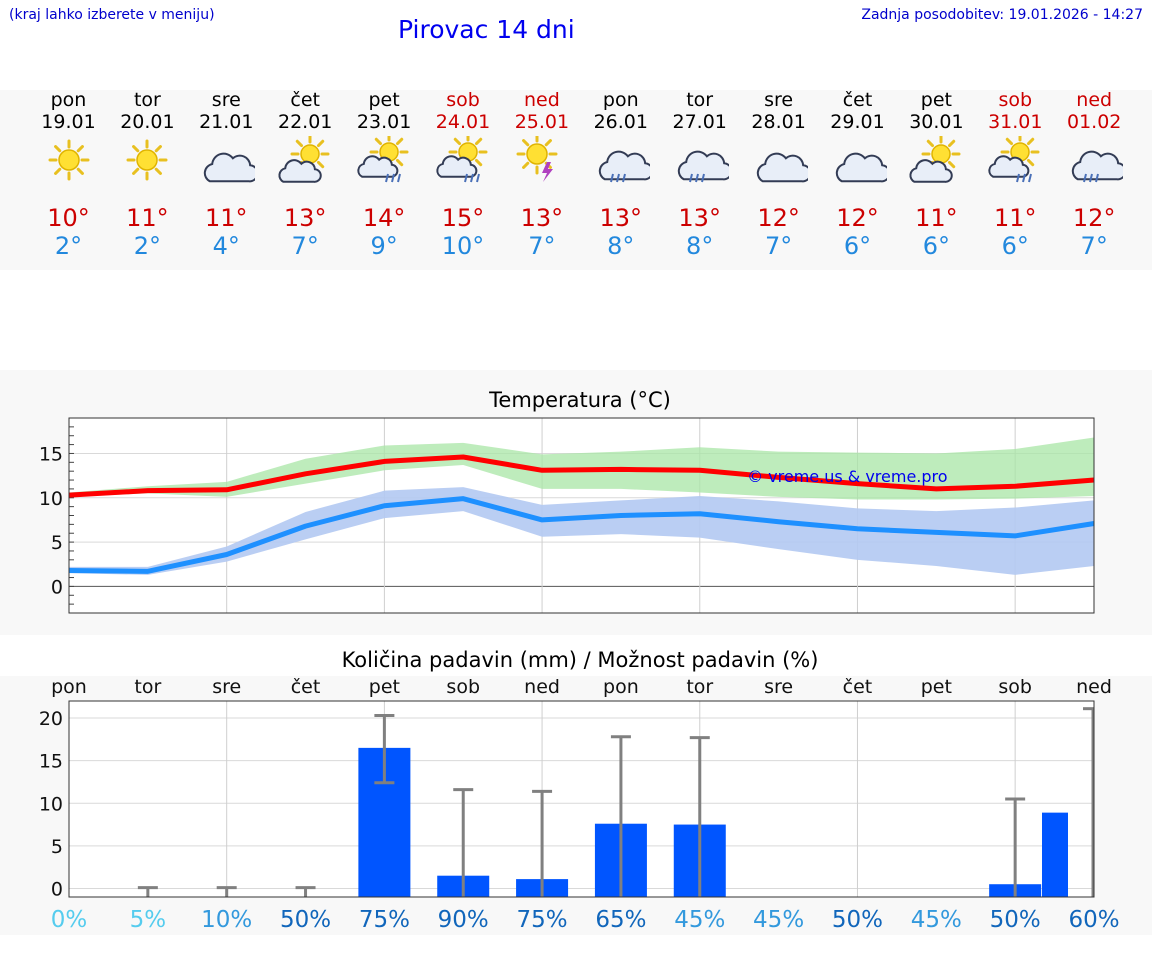 The height and width of the screenshot is (975, 1152). I want to click on y-tick-label: 5, so click(57, 847).